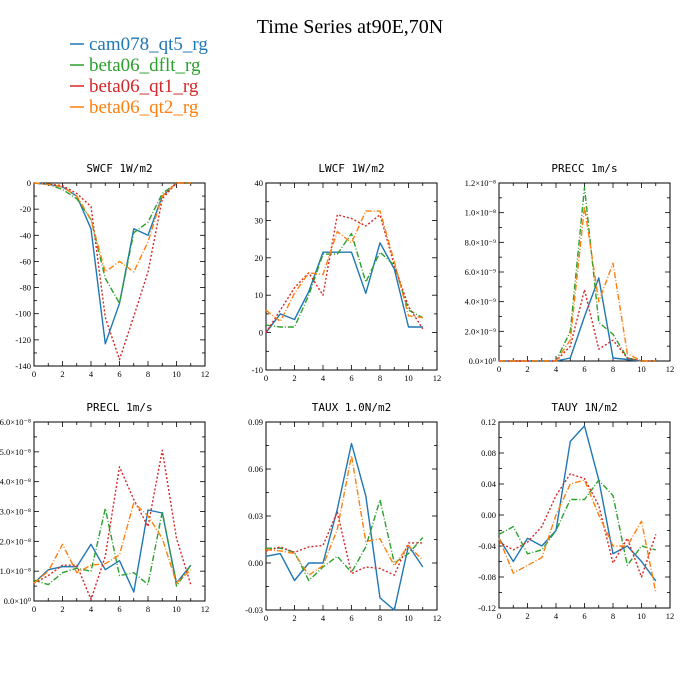 The height and width of the screenshot is (700, 700). I want to click on y-tick-label: 0.09, so click(255, 422).